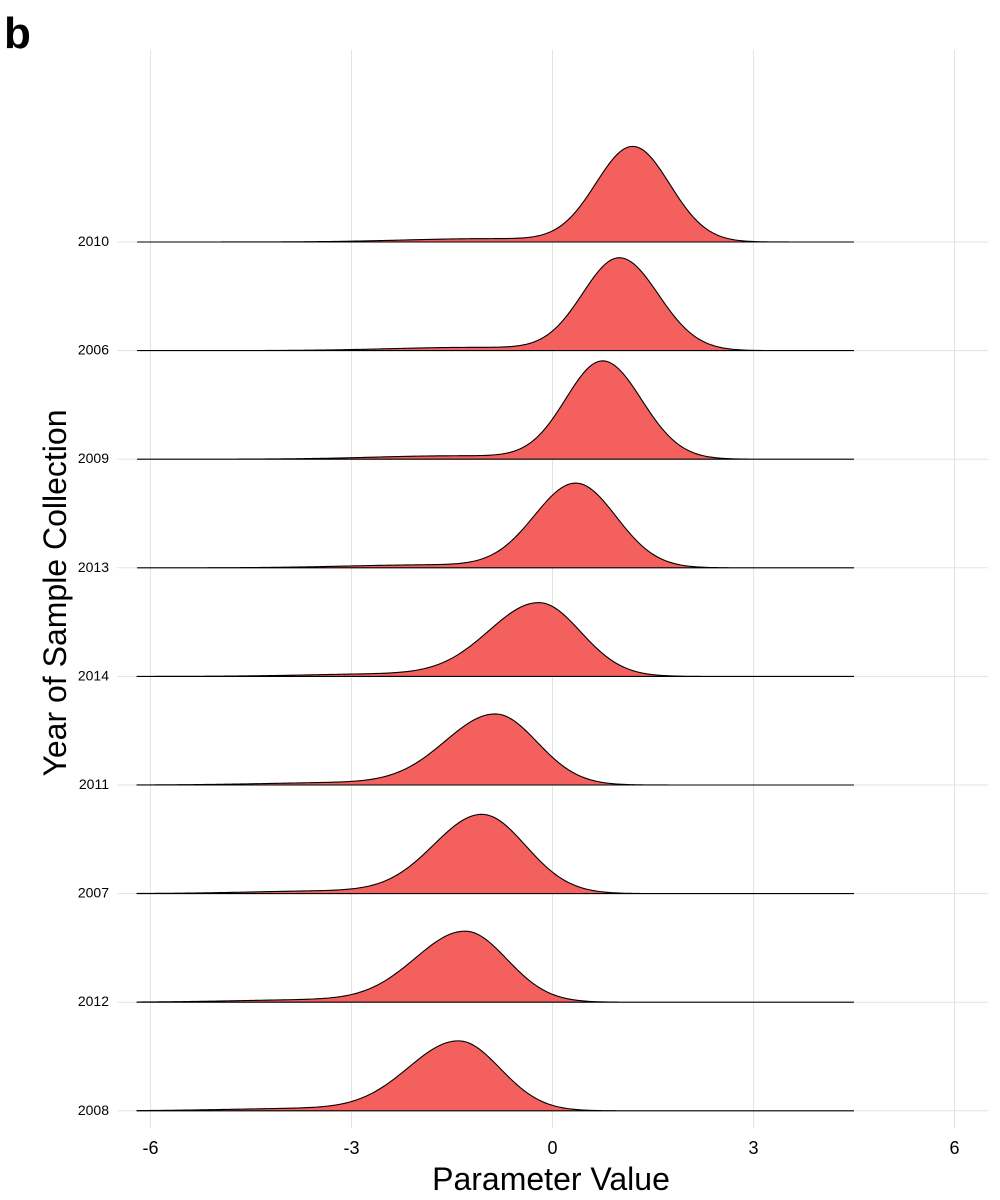  What do you see at coordinates (495, 525) in the screenshot?
I see `ridge-2013` at bounding box center [495, 525].